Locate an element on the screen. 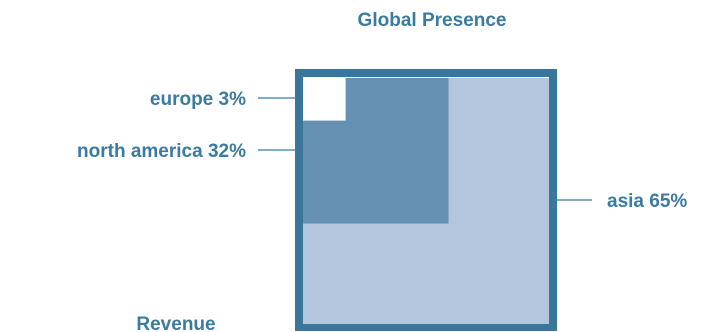 The image size is (719, 332). data-label-asia: asia 65% is located at coordinates (647, 201).